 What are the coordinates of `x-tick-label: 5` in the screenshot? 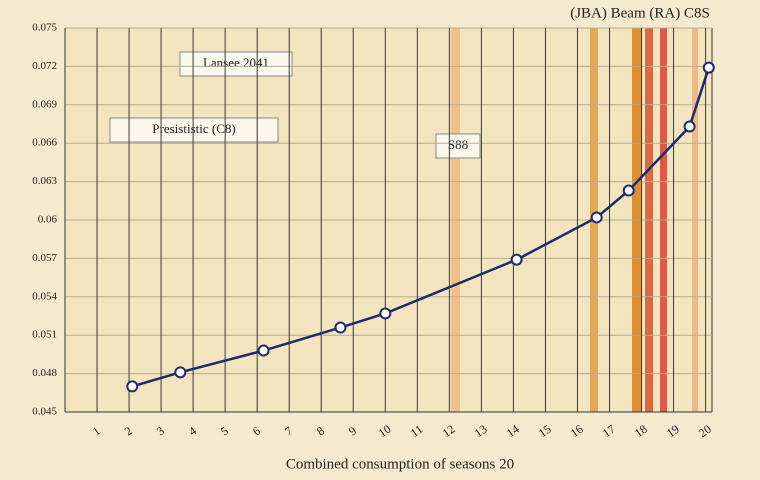 It's located at (224, 431).